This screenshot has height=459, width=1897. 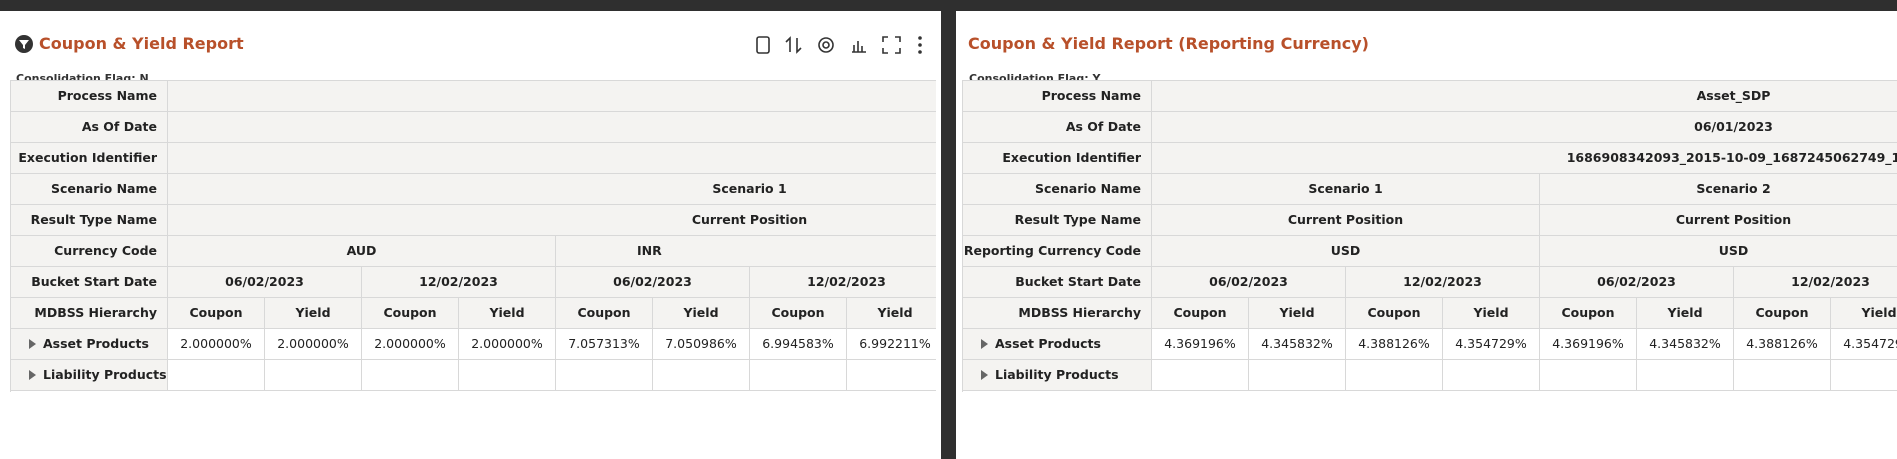 What do you see at coordinates (1057, 96) in the screenshot?
I see `row-label: Process Name` at bounding box center [1057, 96].